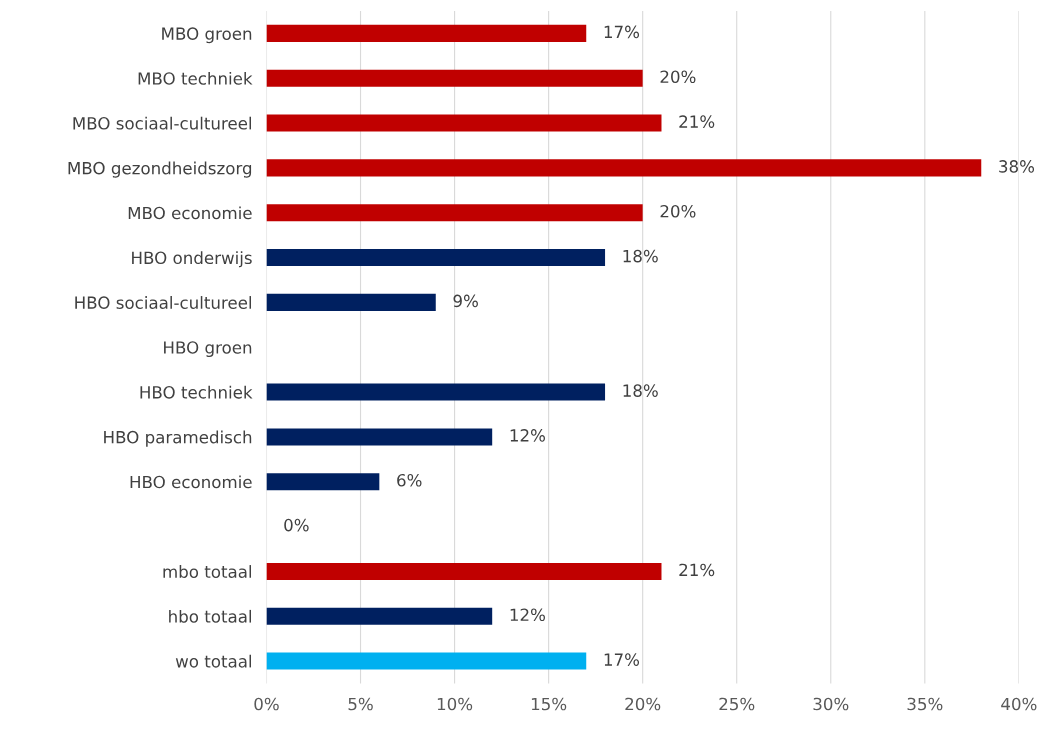  I want to click on x-tick-label: 25%, so click(737, 704).